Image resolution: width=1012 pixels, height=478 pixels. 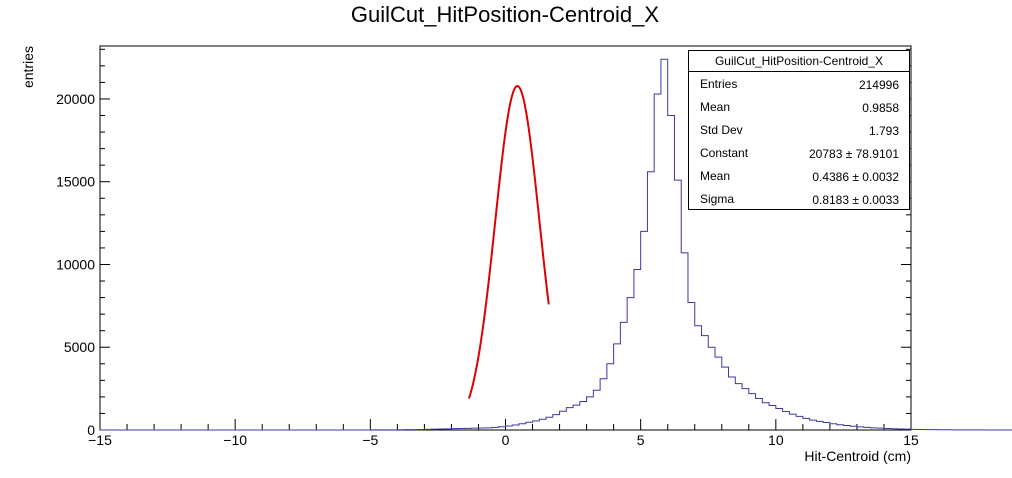 What do you see at coordinates (883, 131) in the screenshot?
I see `stats-value: 1.793` at bounding box center [883, 131].